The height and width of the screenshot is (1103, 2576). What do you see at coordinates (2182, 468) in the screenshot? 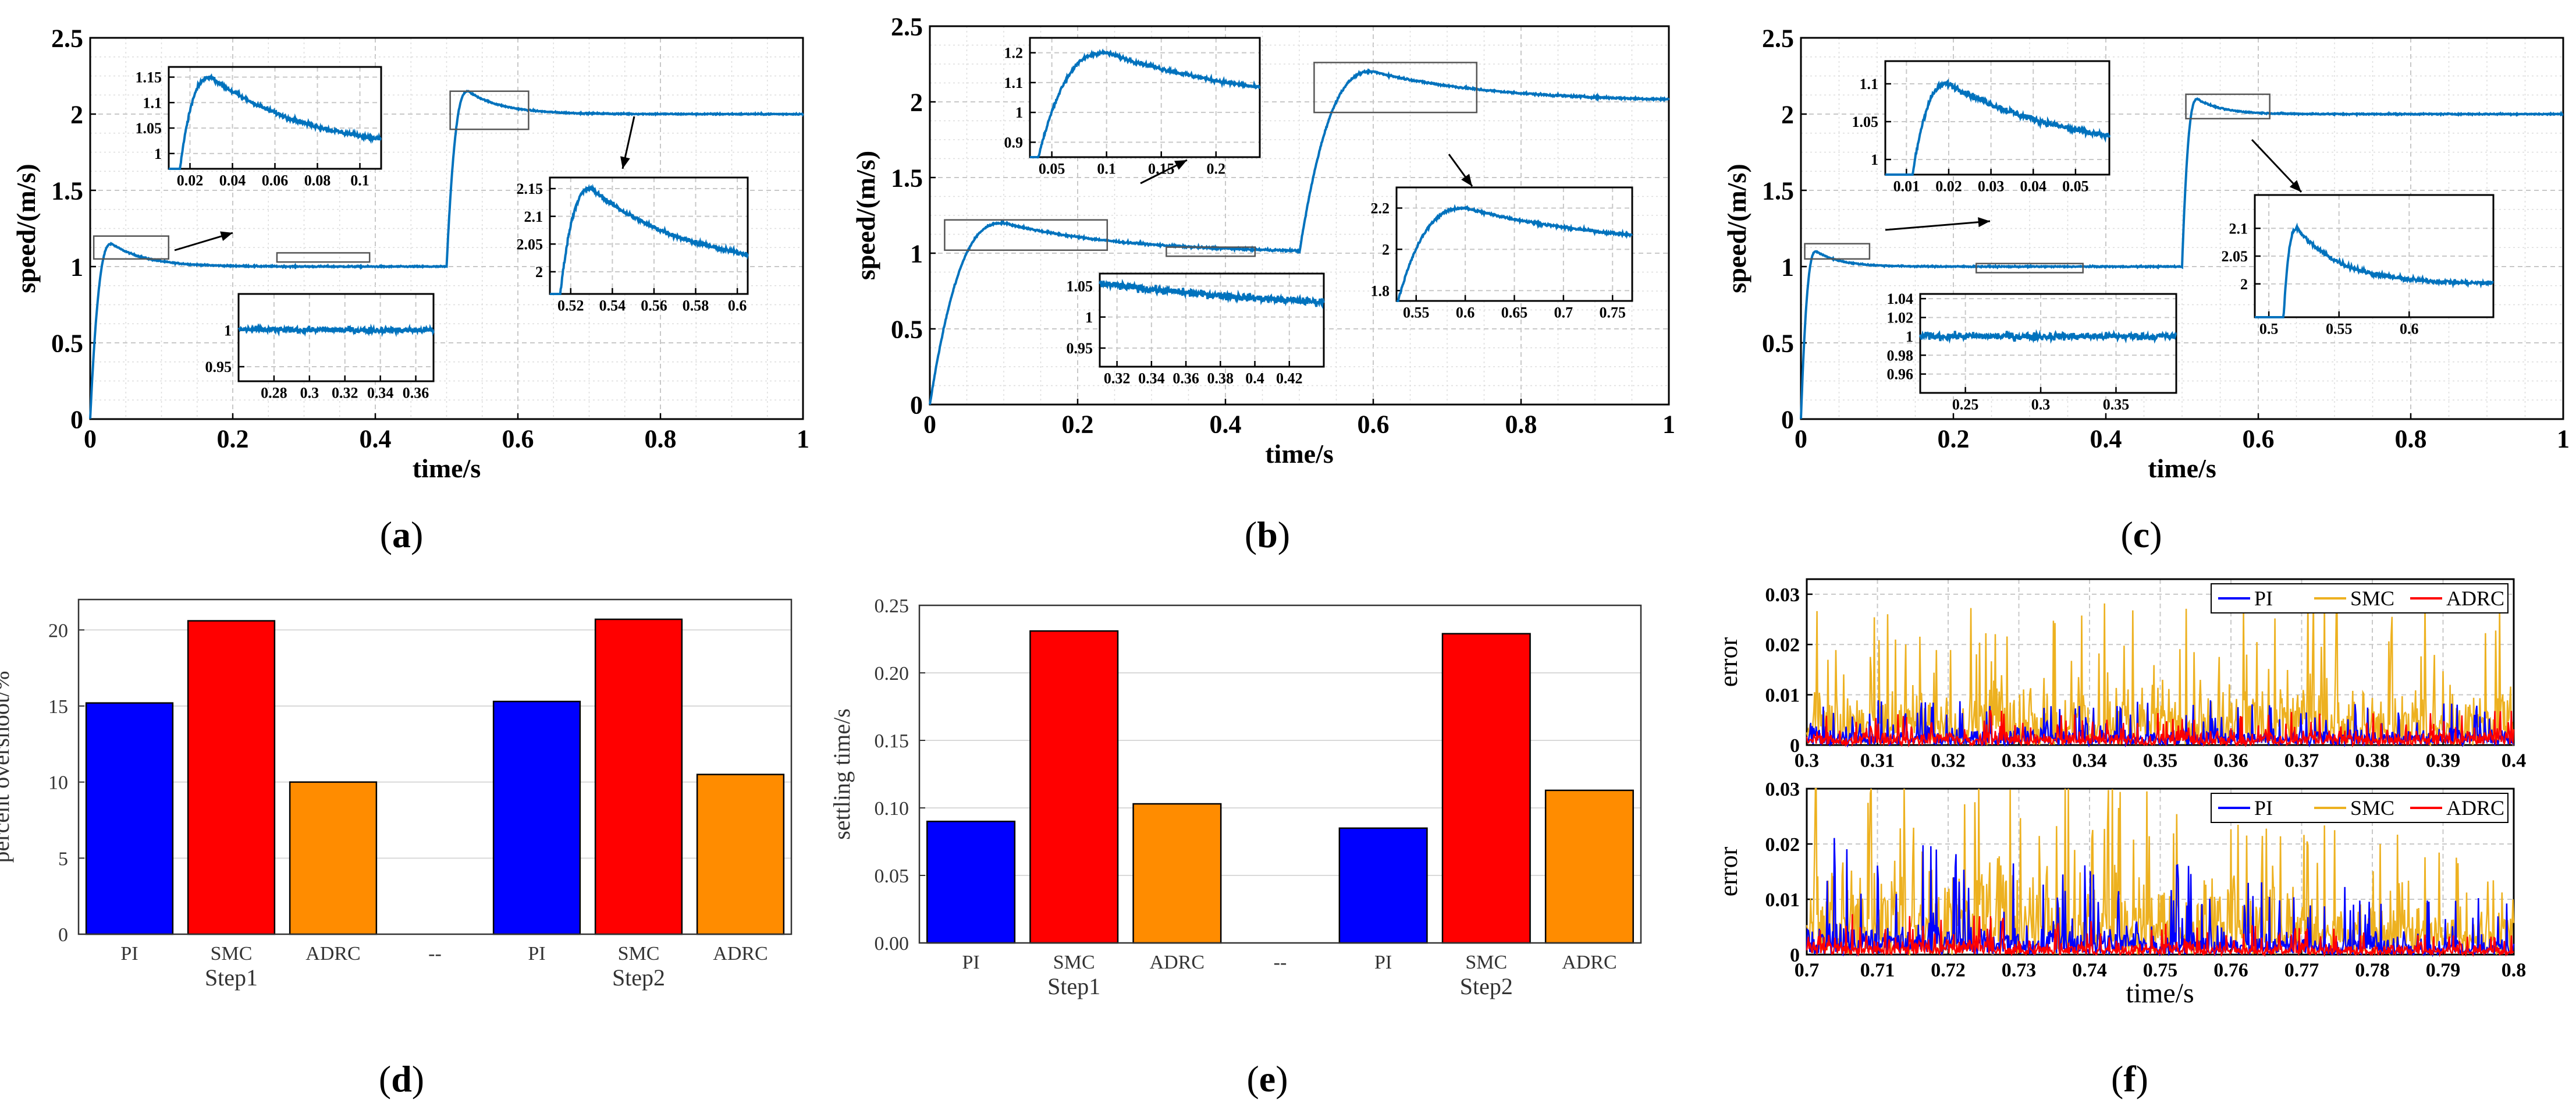
I see `chart-c-xlabel: time/s` at bounding box center [2182, 468].